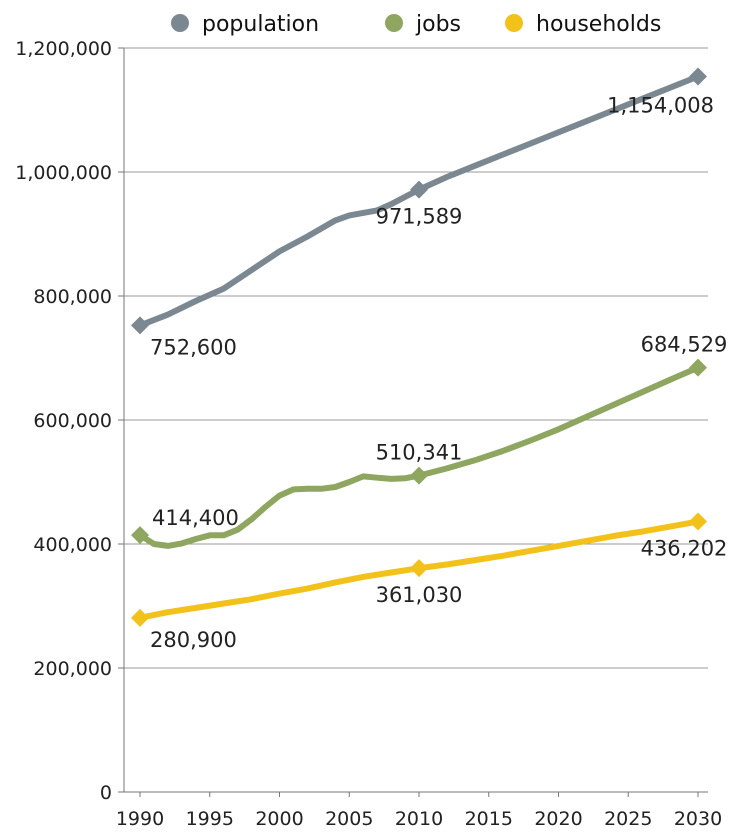 This screenshot has height=835, width=744. Describe the element at coordinates (558, 819) in the screenshot. I see `x-tick-label: 2020` at that location.